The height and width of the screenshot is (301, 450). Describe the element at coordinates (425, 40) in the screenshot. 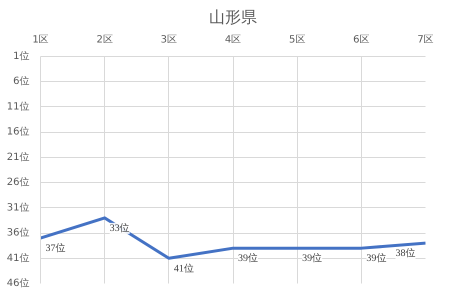

I see `x-tick-label: 7区` at that location.